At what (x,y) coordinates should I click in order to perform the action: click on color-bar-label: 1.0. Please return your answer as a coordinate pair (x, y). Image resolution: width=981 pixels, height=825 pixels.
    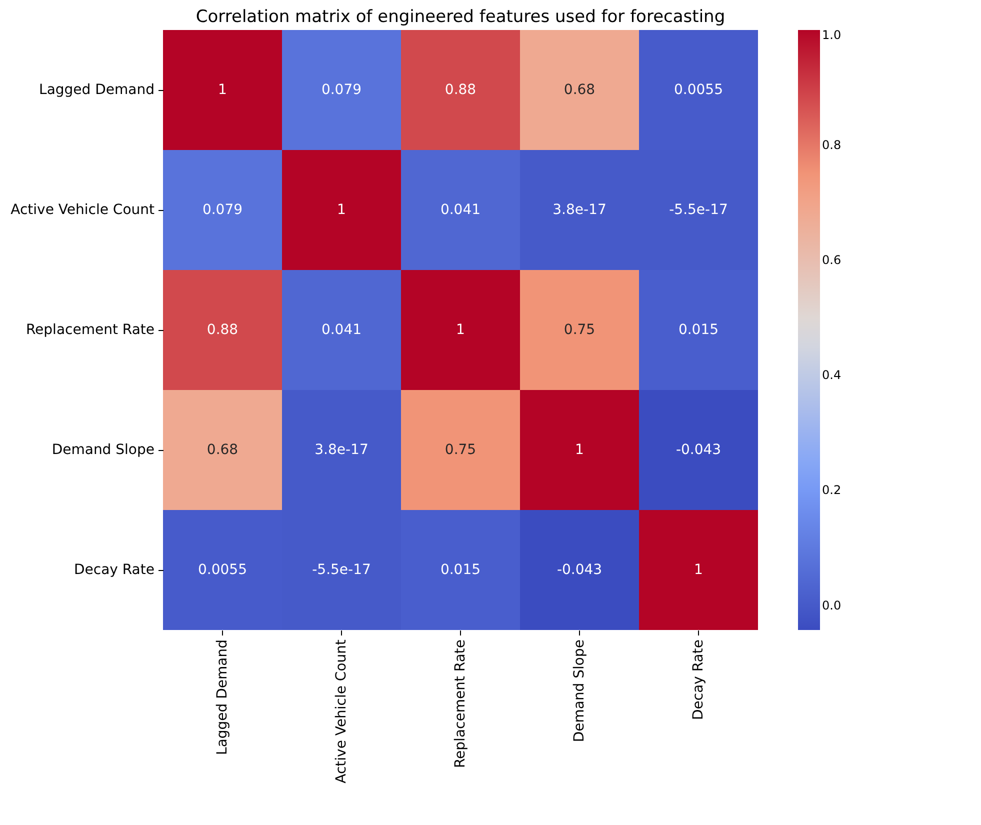
    Looking at the image, I should click on (832, 35).